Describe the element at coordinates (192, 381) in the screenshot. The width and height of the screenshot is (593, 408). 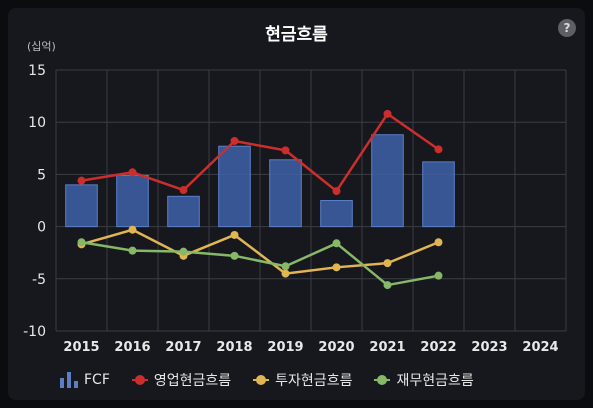
I see `legend-label: 영업현금흐름` at that location.